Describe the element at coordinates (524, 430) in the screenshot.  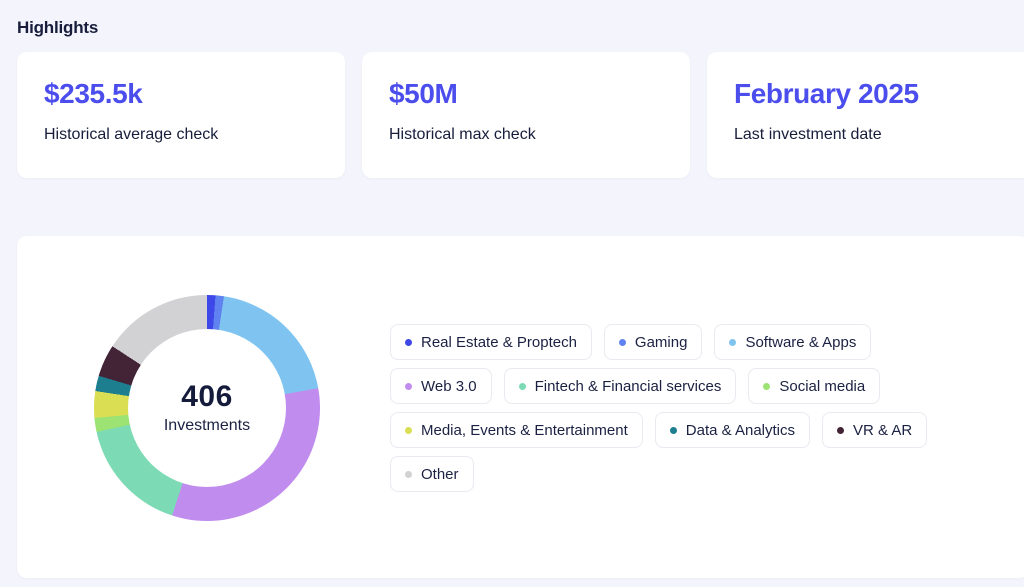
I see `legend-chip-label: Media, Events & Entertainment` at that location.